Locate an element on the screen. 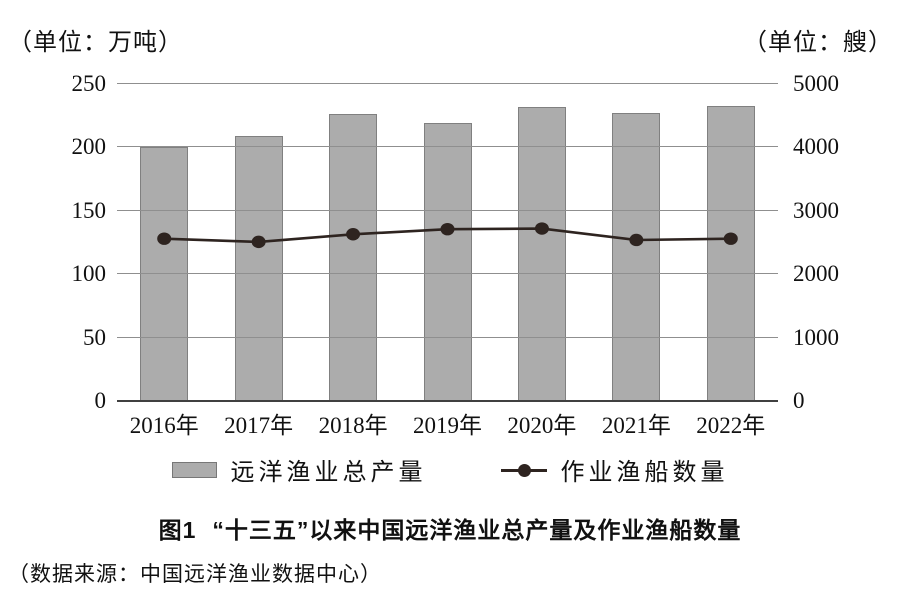  legend: 远洋渔业总产量 作业渔船数量 is located at coordinates (450, 469).